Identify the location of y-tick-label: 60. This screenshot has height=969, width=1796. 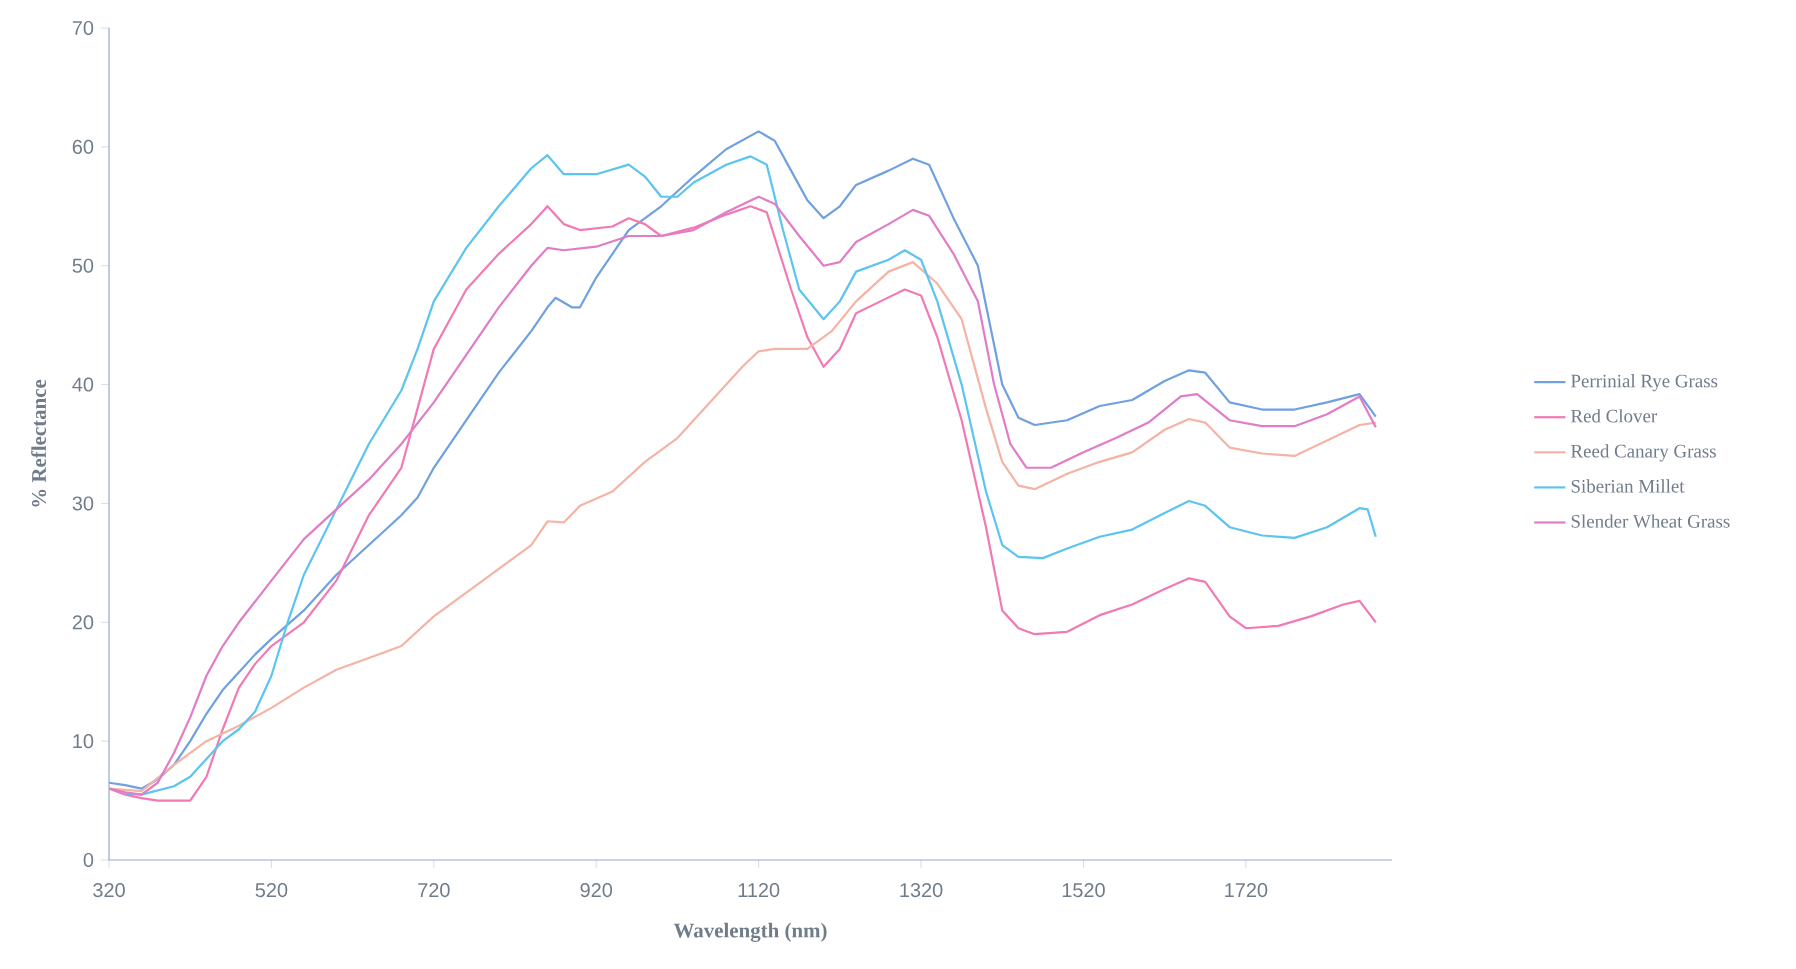
(83, 146).